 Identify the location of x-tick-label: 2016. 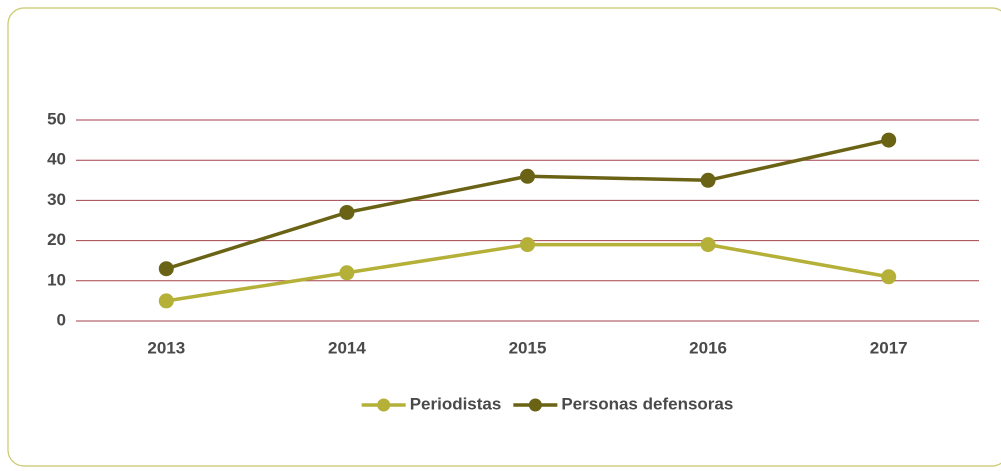
(708, 347).